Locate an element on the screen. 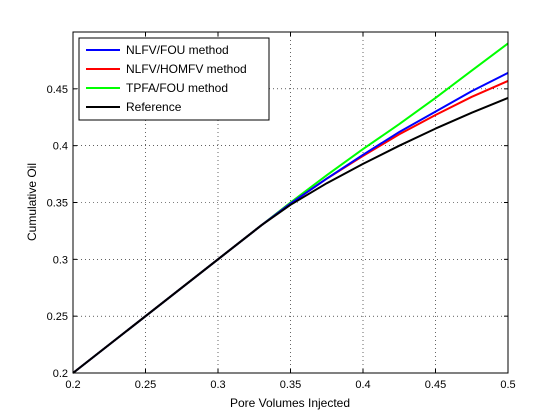 This screenshot has width=560, height=420. legend-label-tpfa-fou-method: TPFA/FOU method is located at coordinates (177, 88).